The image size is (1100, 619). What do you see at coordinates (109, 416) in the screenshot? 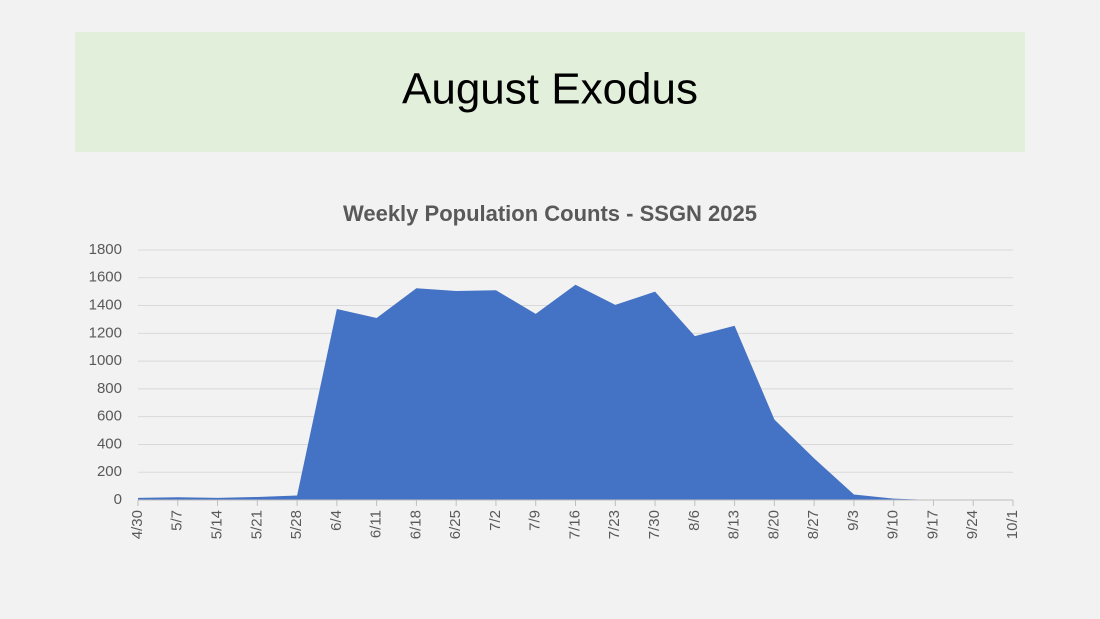
I see `y-tick-label: 600` at bounding box center [109, 416].